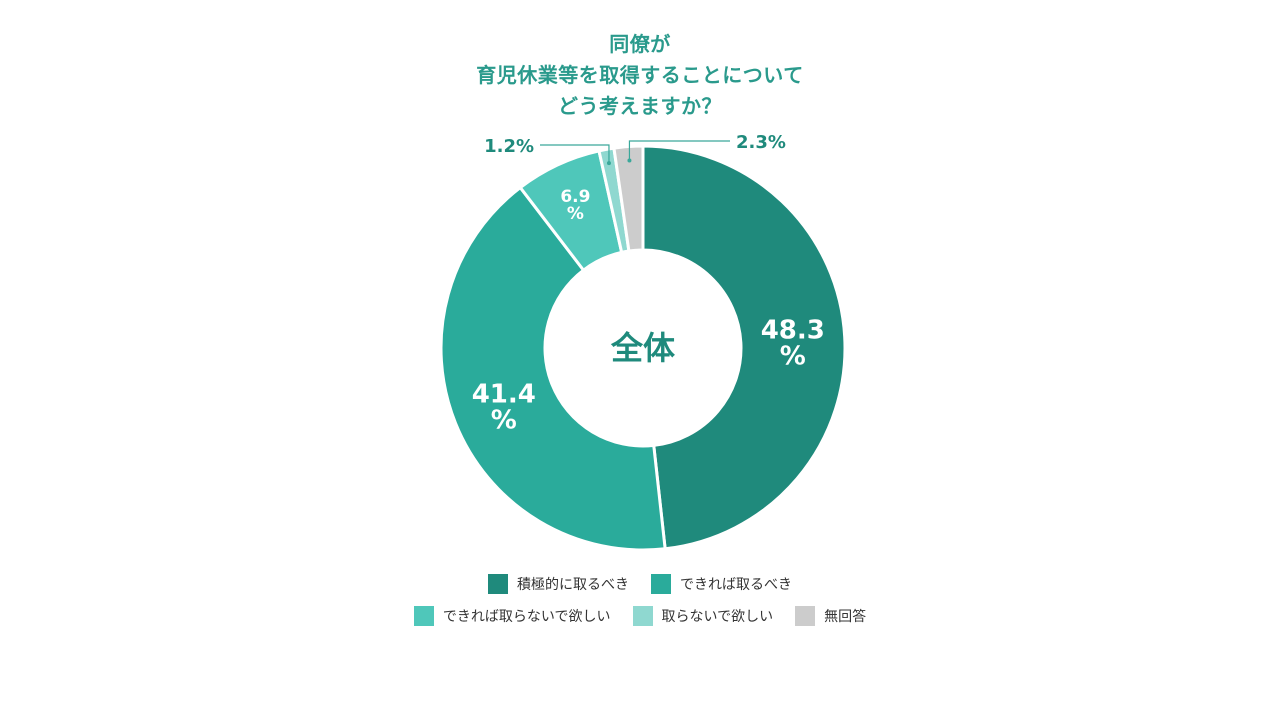 Image resolution: width=1280 pixels, height=720 pixels. I want to click on legend-item: できれば取らないで欲しい, so click(512, 616).